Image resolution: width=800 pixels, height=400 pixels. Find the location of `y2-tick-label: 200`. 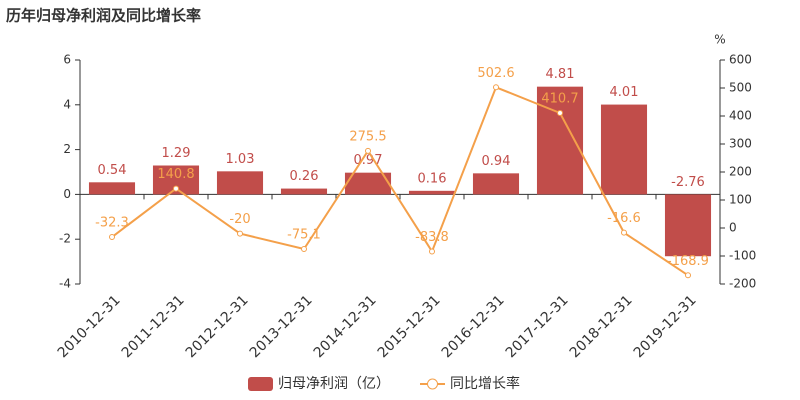

y2-tick-label: 200 is located at coordinates (740, 172).